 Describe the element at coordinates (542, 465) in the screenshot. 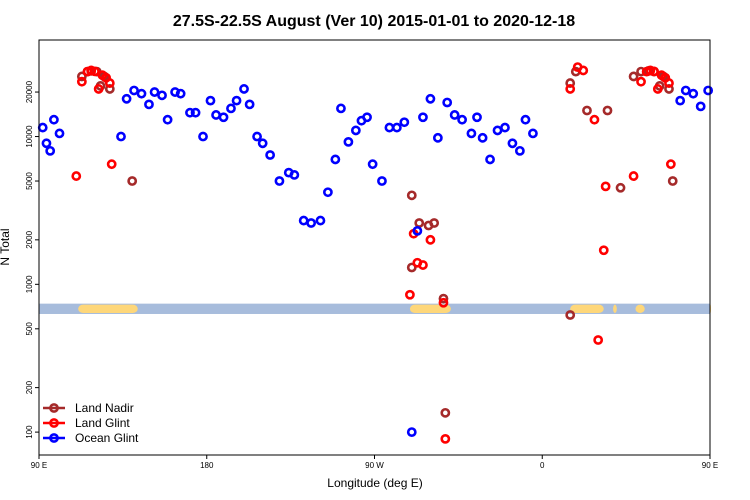

I see `x-tick-label-3: 0` at that location.